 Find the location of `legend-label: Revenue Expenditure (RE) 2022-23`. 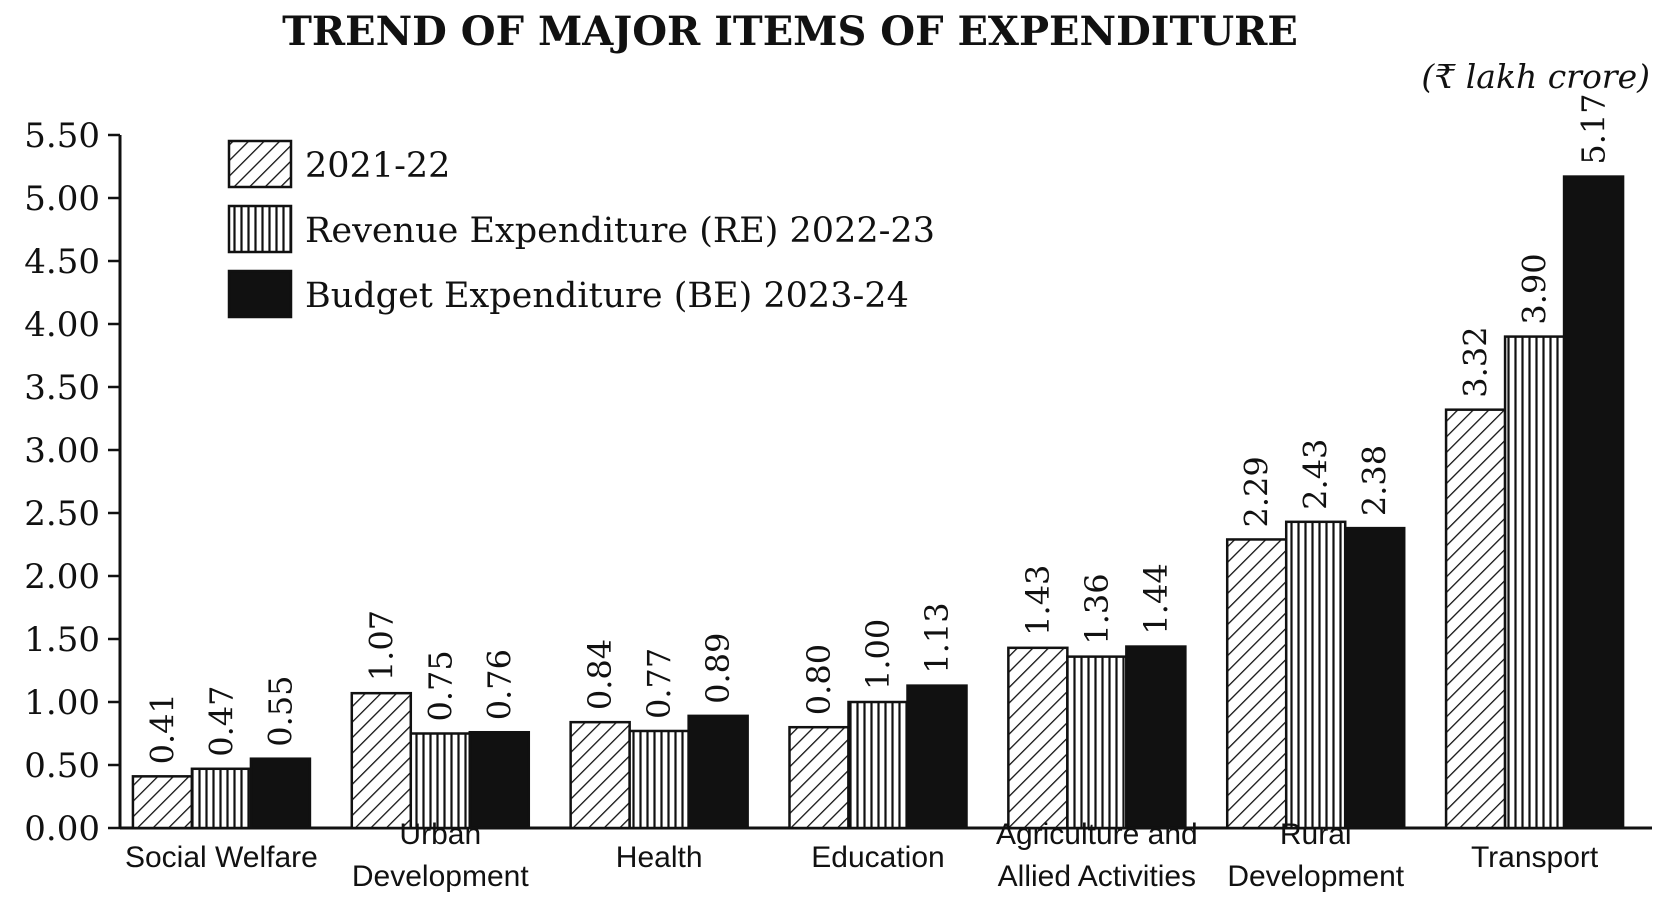

legend-label: Revenue Expenditure (RE) 2022-23 is located at coordinates (620, 231).